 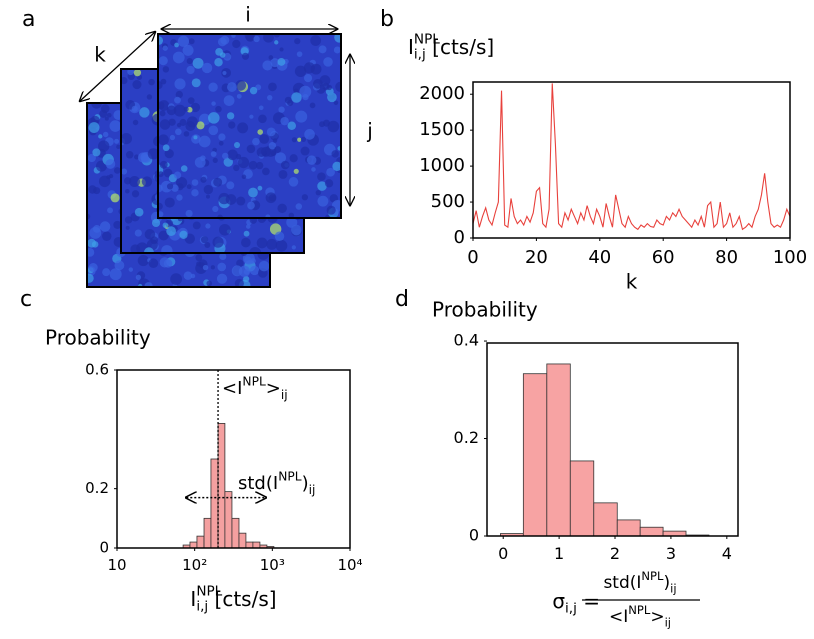 I want to click on x-tick-label: 40, so click(x=599, y=257).